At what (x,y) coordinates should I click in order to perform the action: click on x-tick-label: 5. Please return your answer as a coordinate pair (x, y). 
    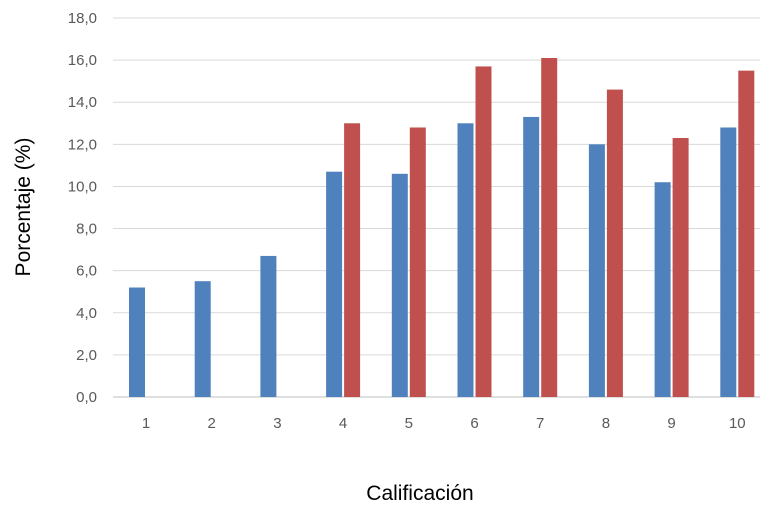
    Looking at the image, I should click on (409, 423).